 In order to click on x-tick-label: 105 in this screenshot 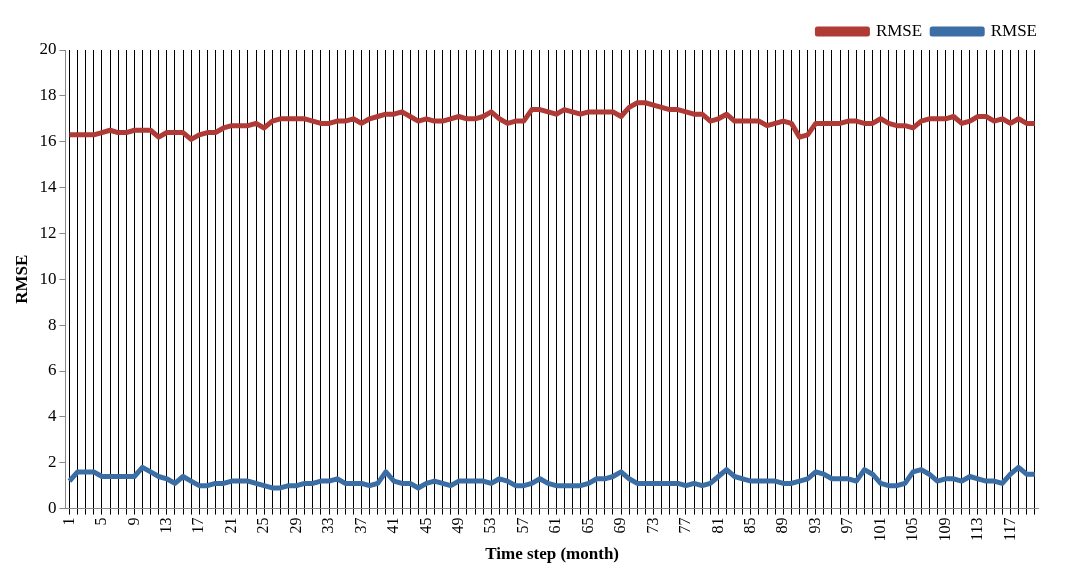, I will do `click(912, 529)`.